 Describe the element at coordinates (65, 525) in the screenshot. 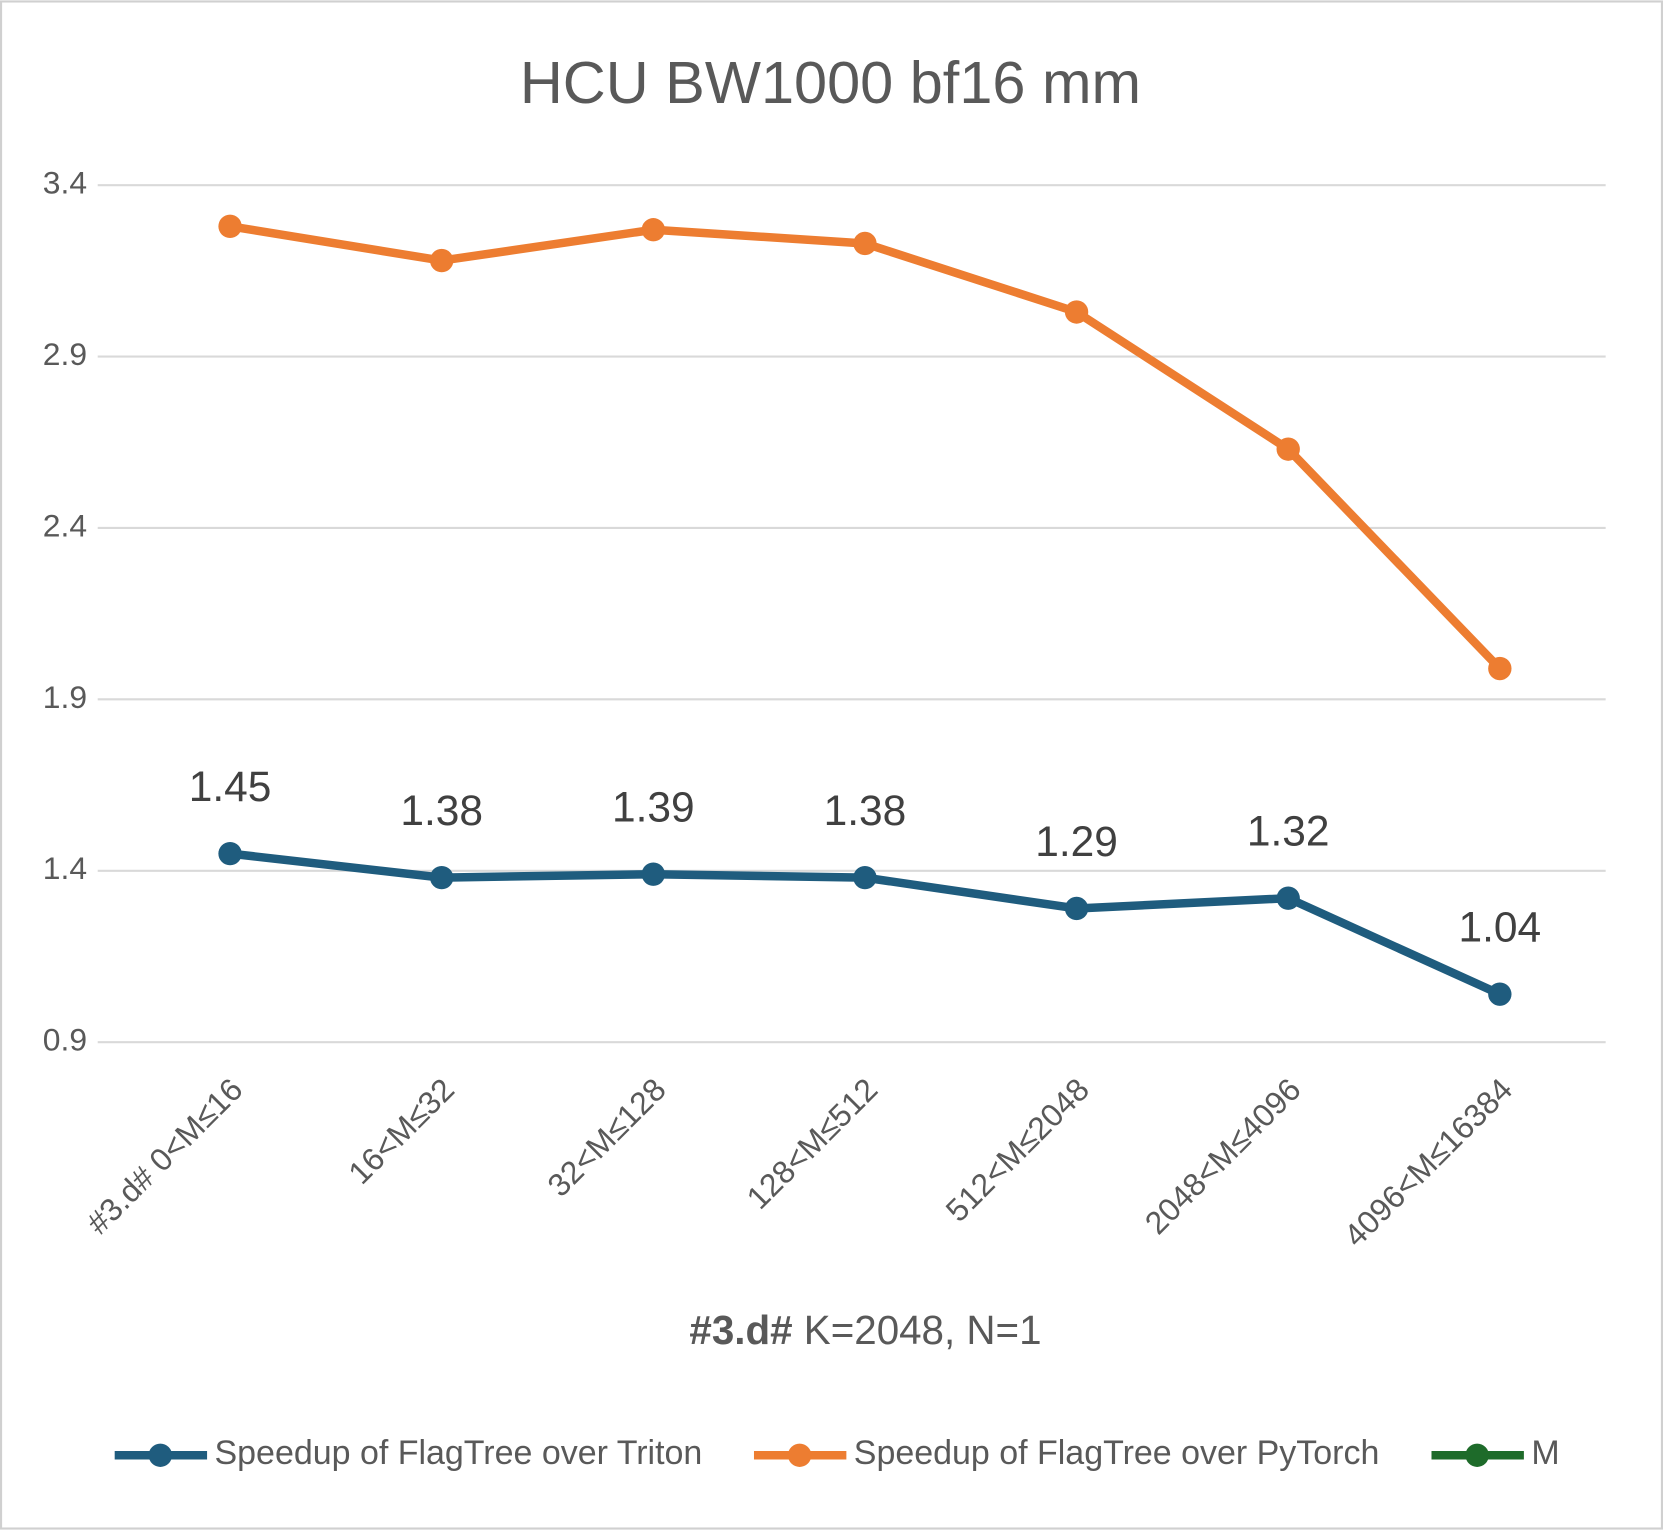

I see `y-tick-label: 2.4` at that location.